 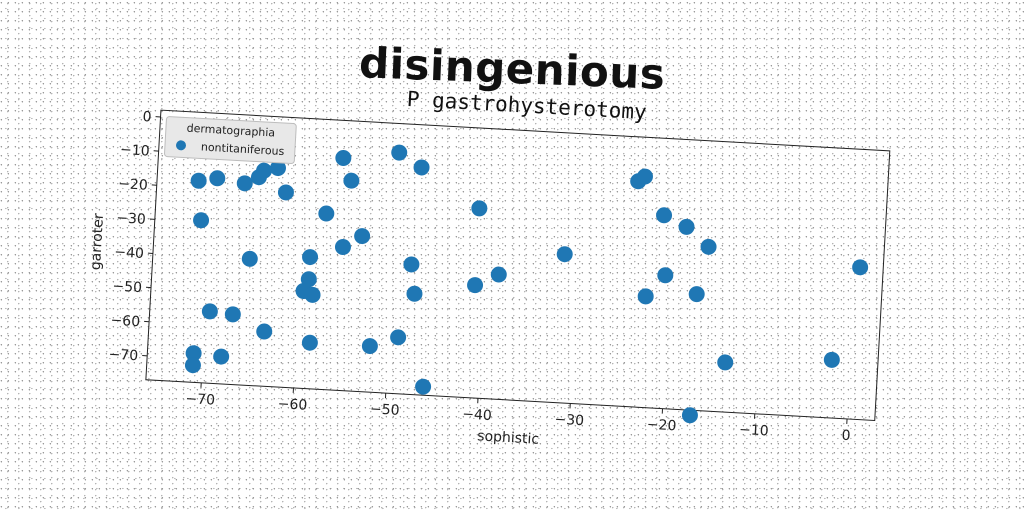 What do you see at coordinates (131, 219) in the screenshot?
I see `y-tick-label: −30` at bounding box center [131, 219].